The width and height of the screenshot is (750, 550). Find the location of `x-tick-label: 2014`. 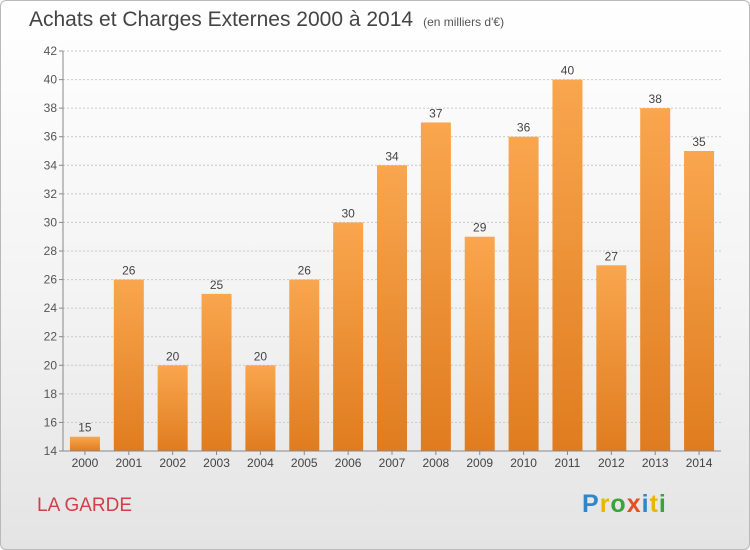

x-tick-label: 2014 is located at coordinates (699, 463).